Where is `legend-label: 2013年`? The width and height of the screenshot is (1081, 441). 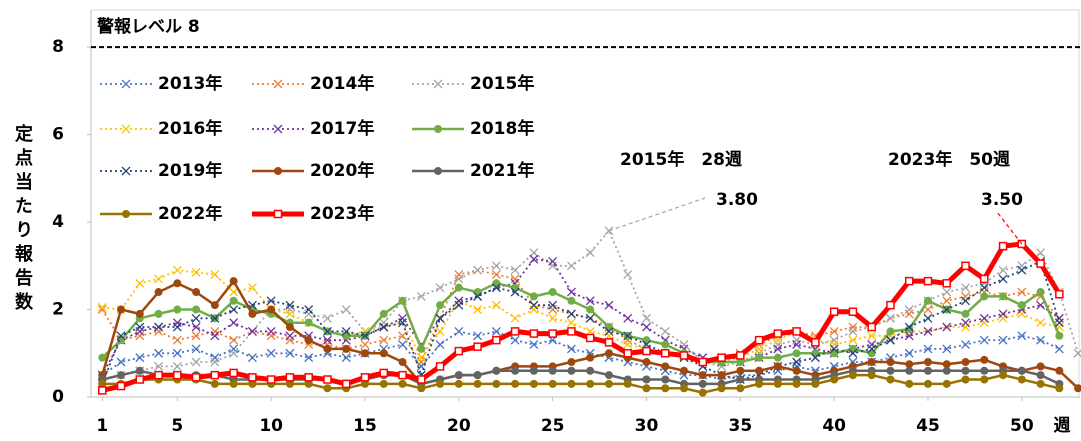
legend-label: 2013年 is located at coordinates (190, 83).